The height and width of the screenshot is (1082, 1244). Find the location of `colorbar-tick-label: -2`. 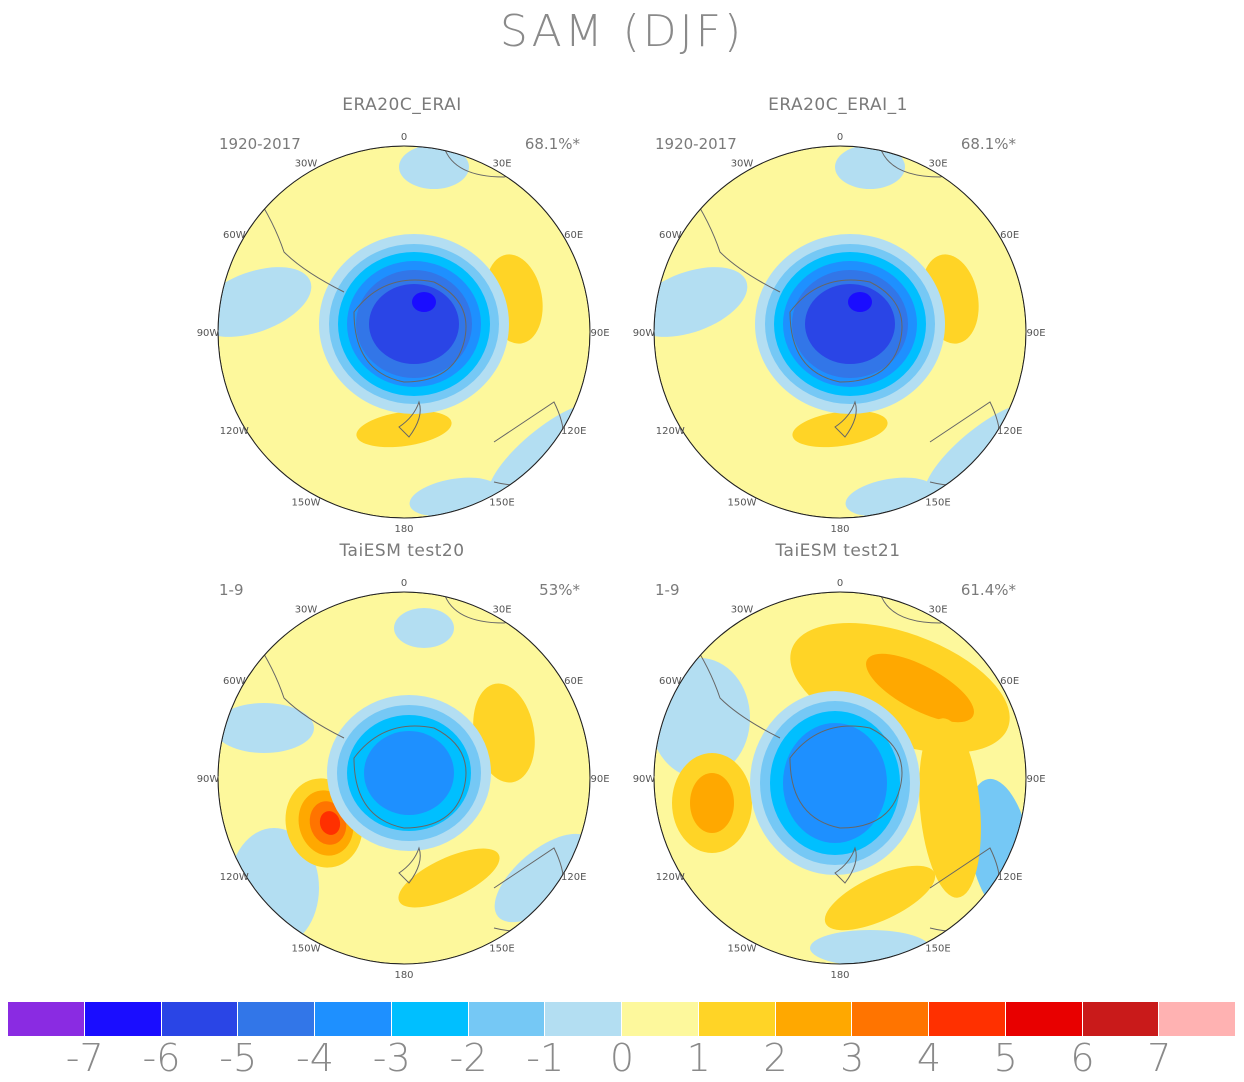

colorbar-tick-label: -2 is located at coordinates (468, 1058).